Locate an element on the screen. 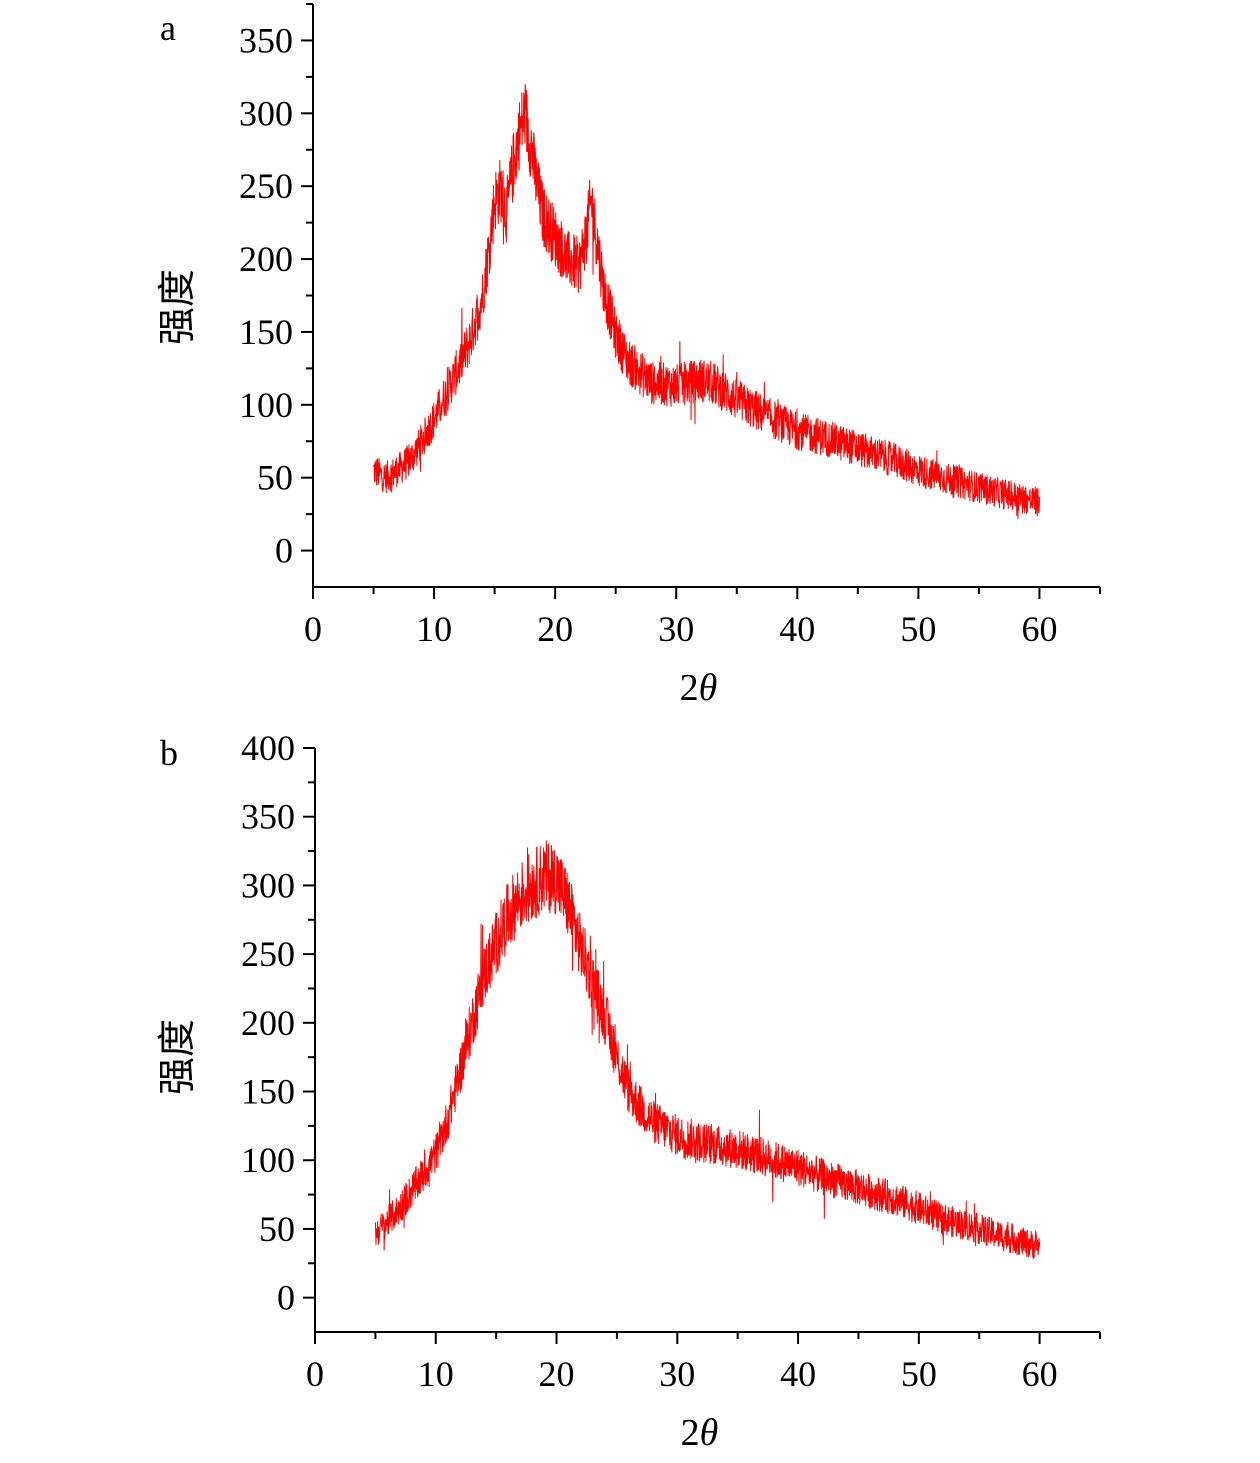 This screenshot has width=1260, height=1463. y-tick-label: 400 is located at coordinates (268, 748).